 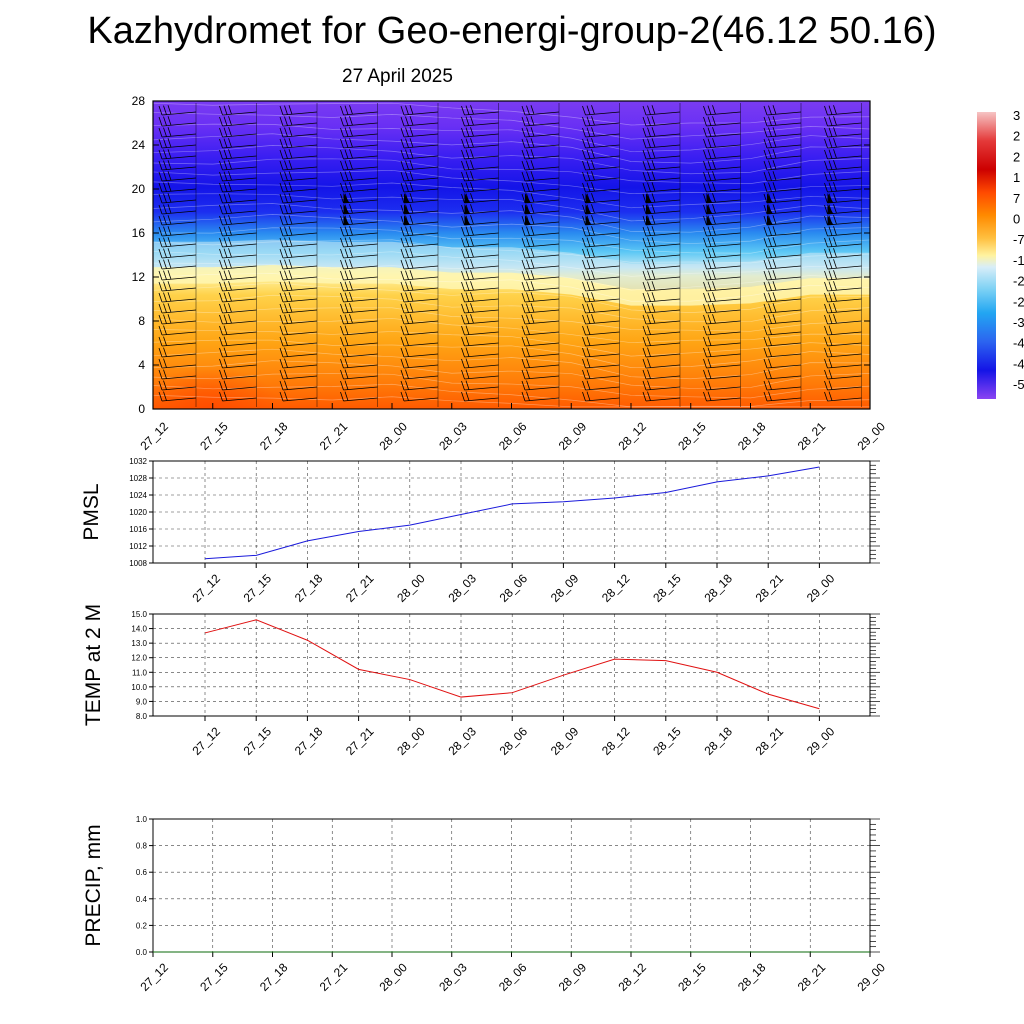 What do you see at coordinates (1016, 156) in the screenshot?
I see `colorbar-label: 2` at bounding box center [1016, 156].